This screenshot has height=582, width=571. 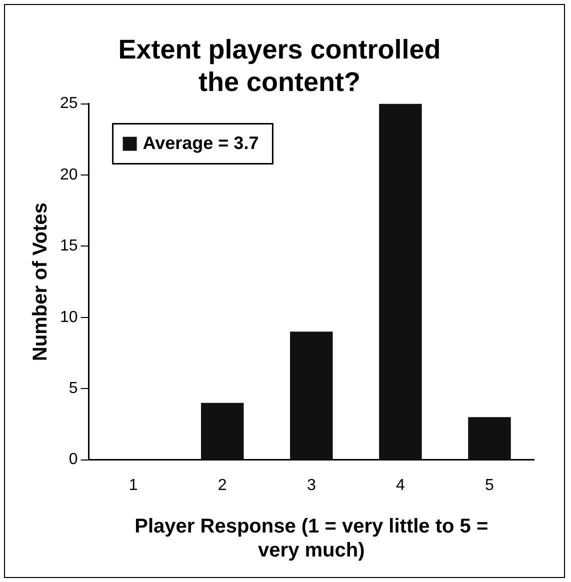 I want to click on x-tick-label: 3, so click(x=311, y=485).